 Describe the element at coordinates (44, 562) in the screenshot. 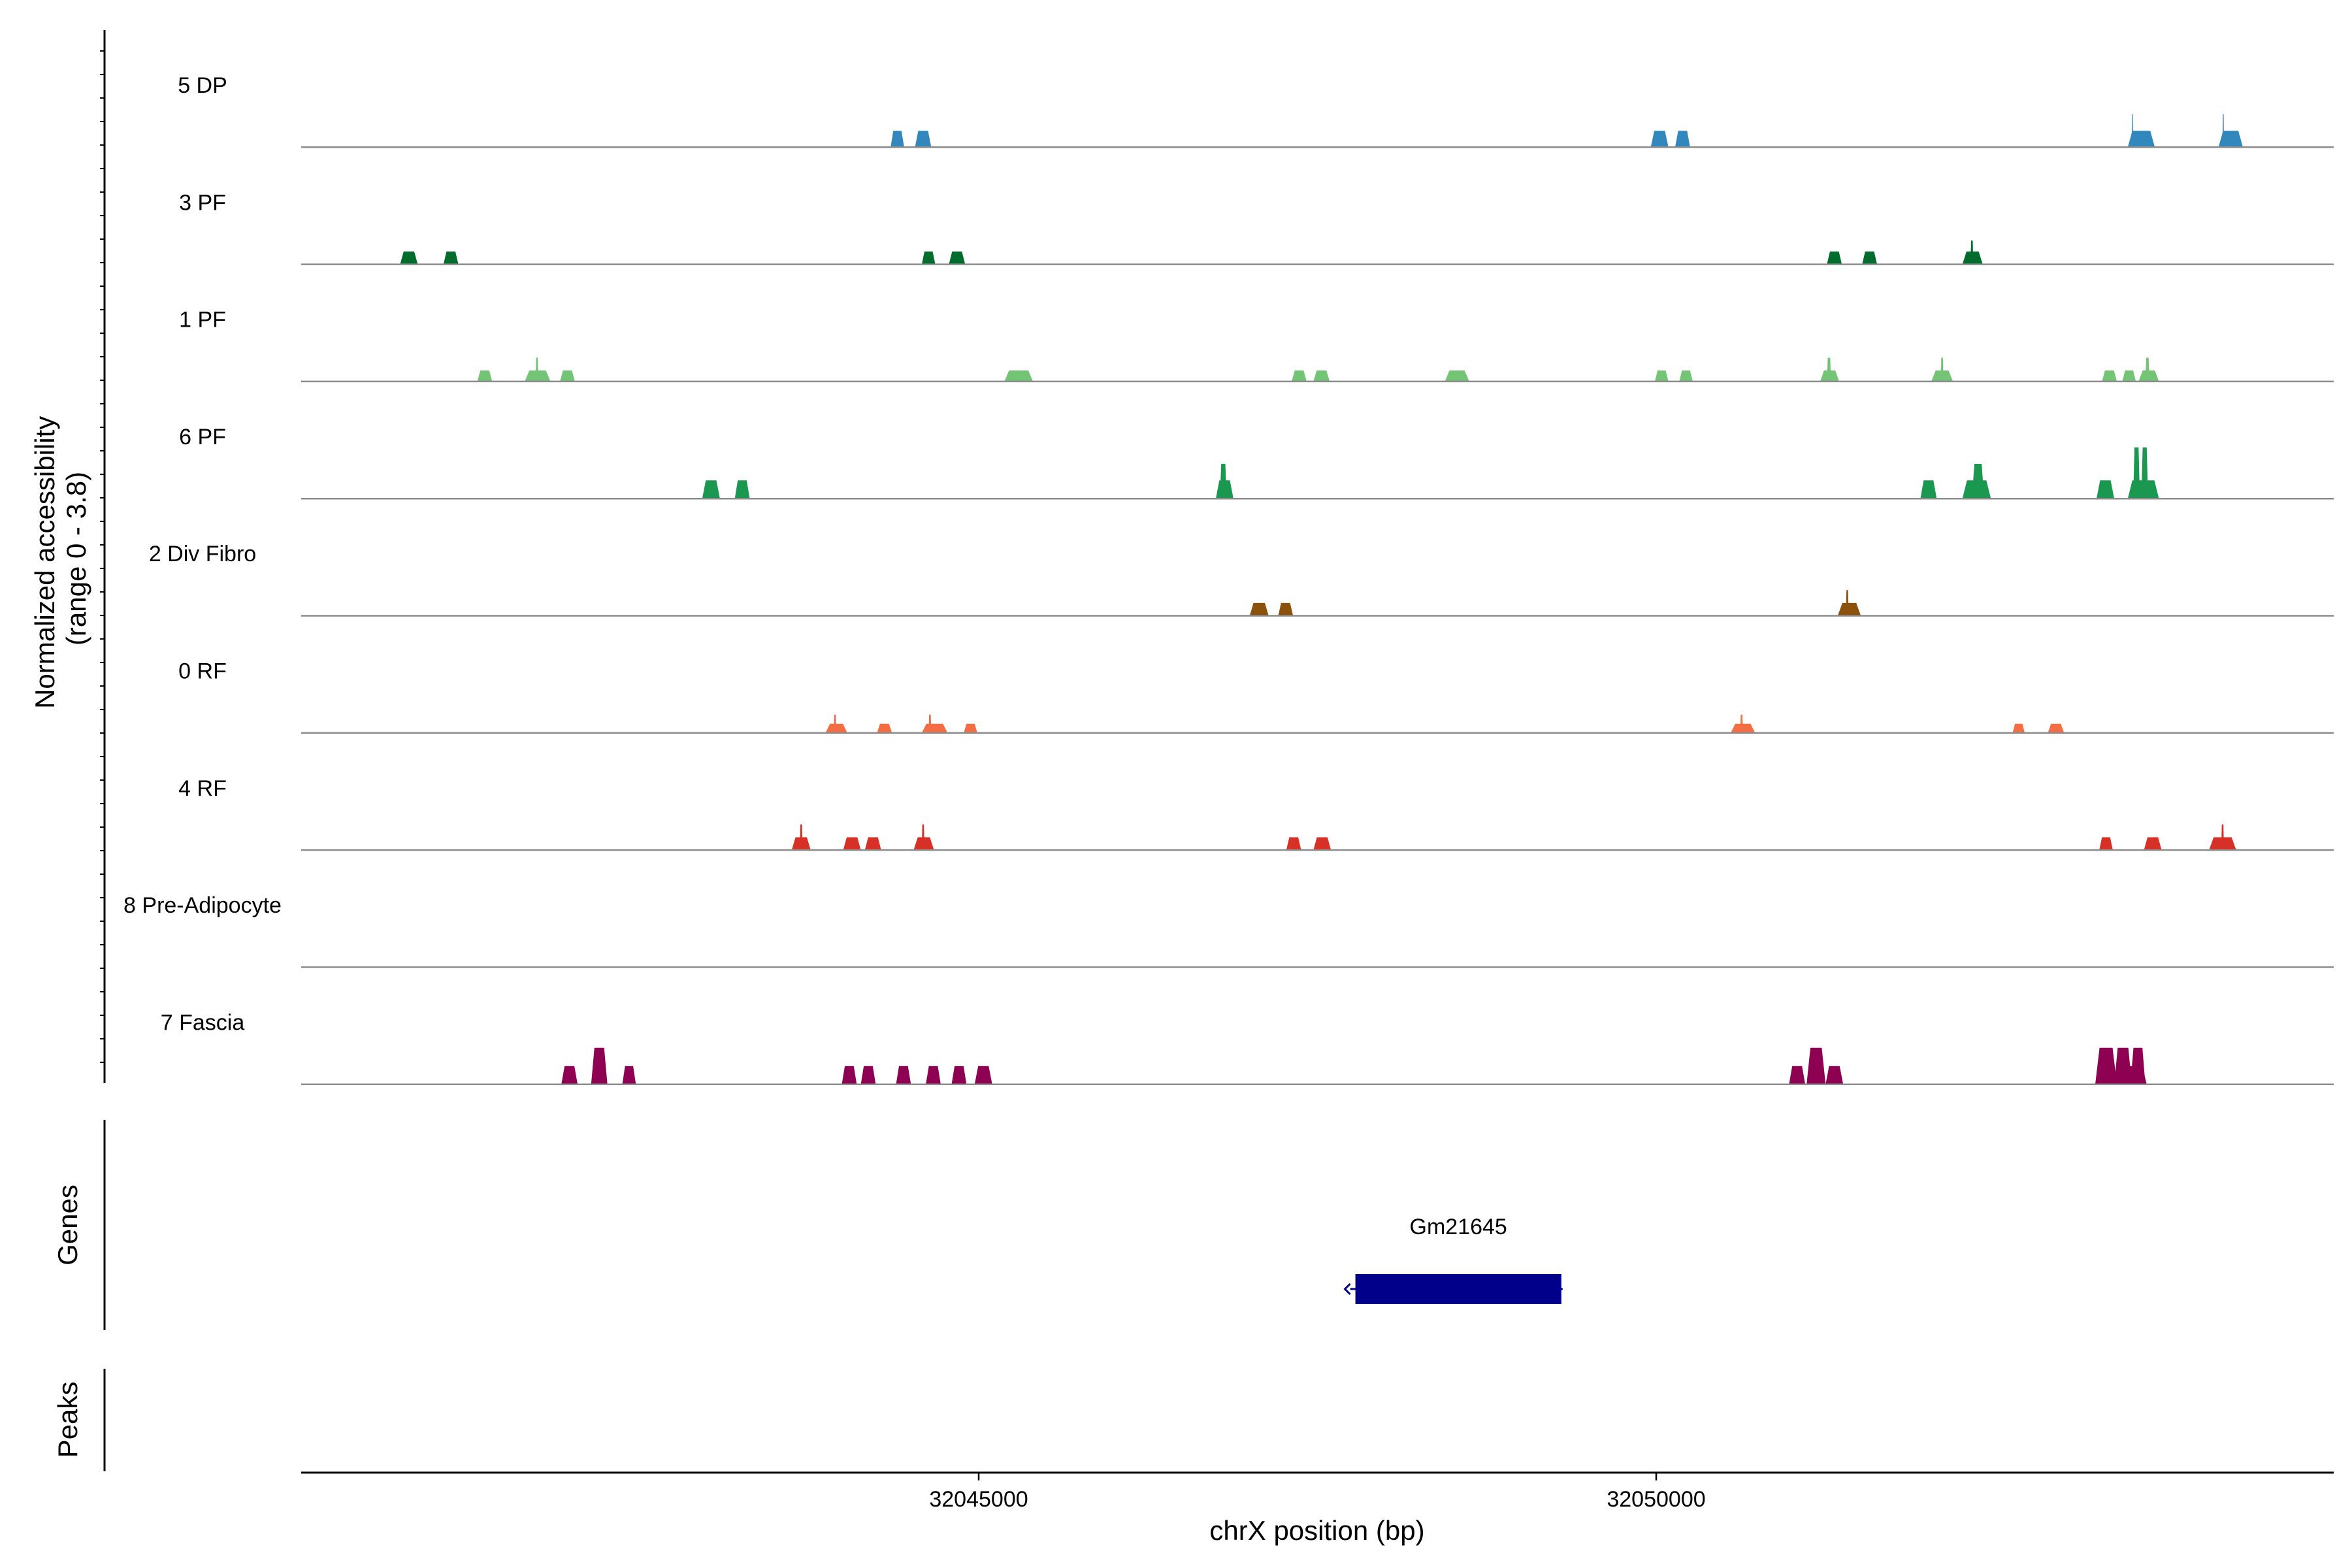

I see `y-axis-label-line-1: Normalized accessibility` at that location.